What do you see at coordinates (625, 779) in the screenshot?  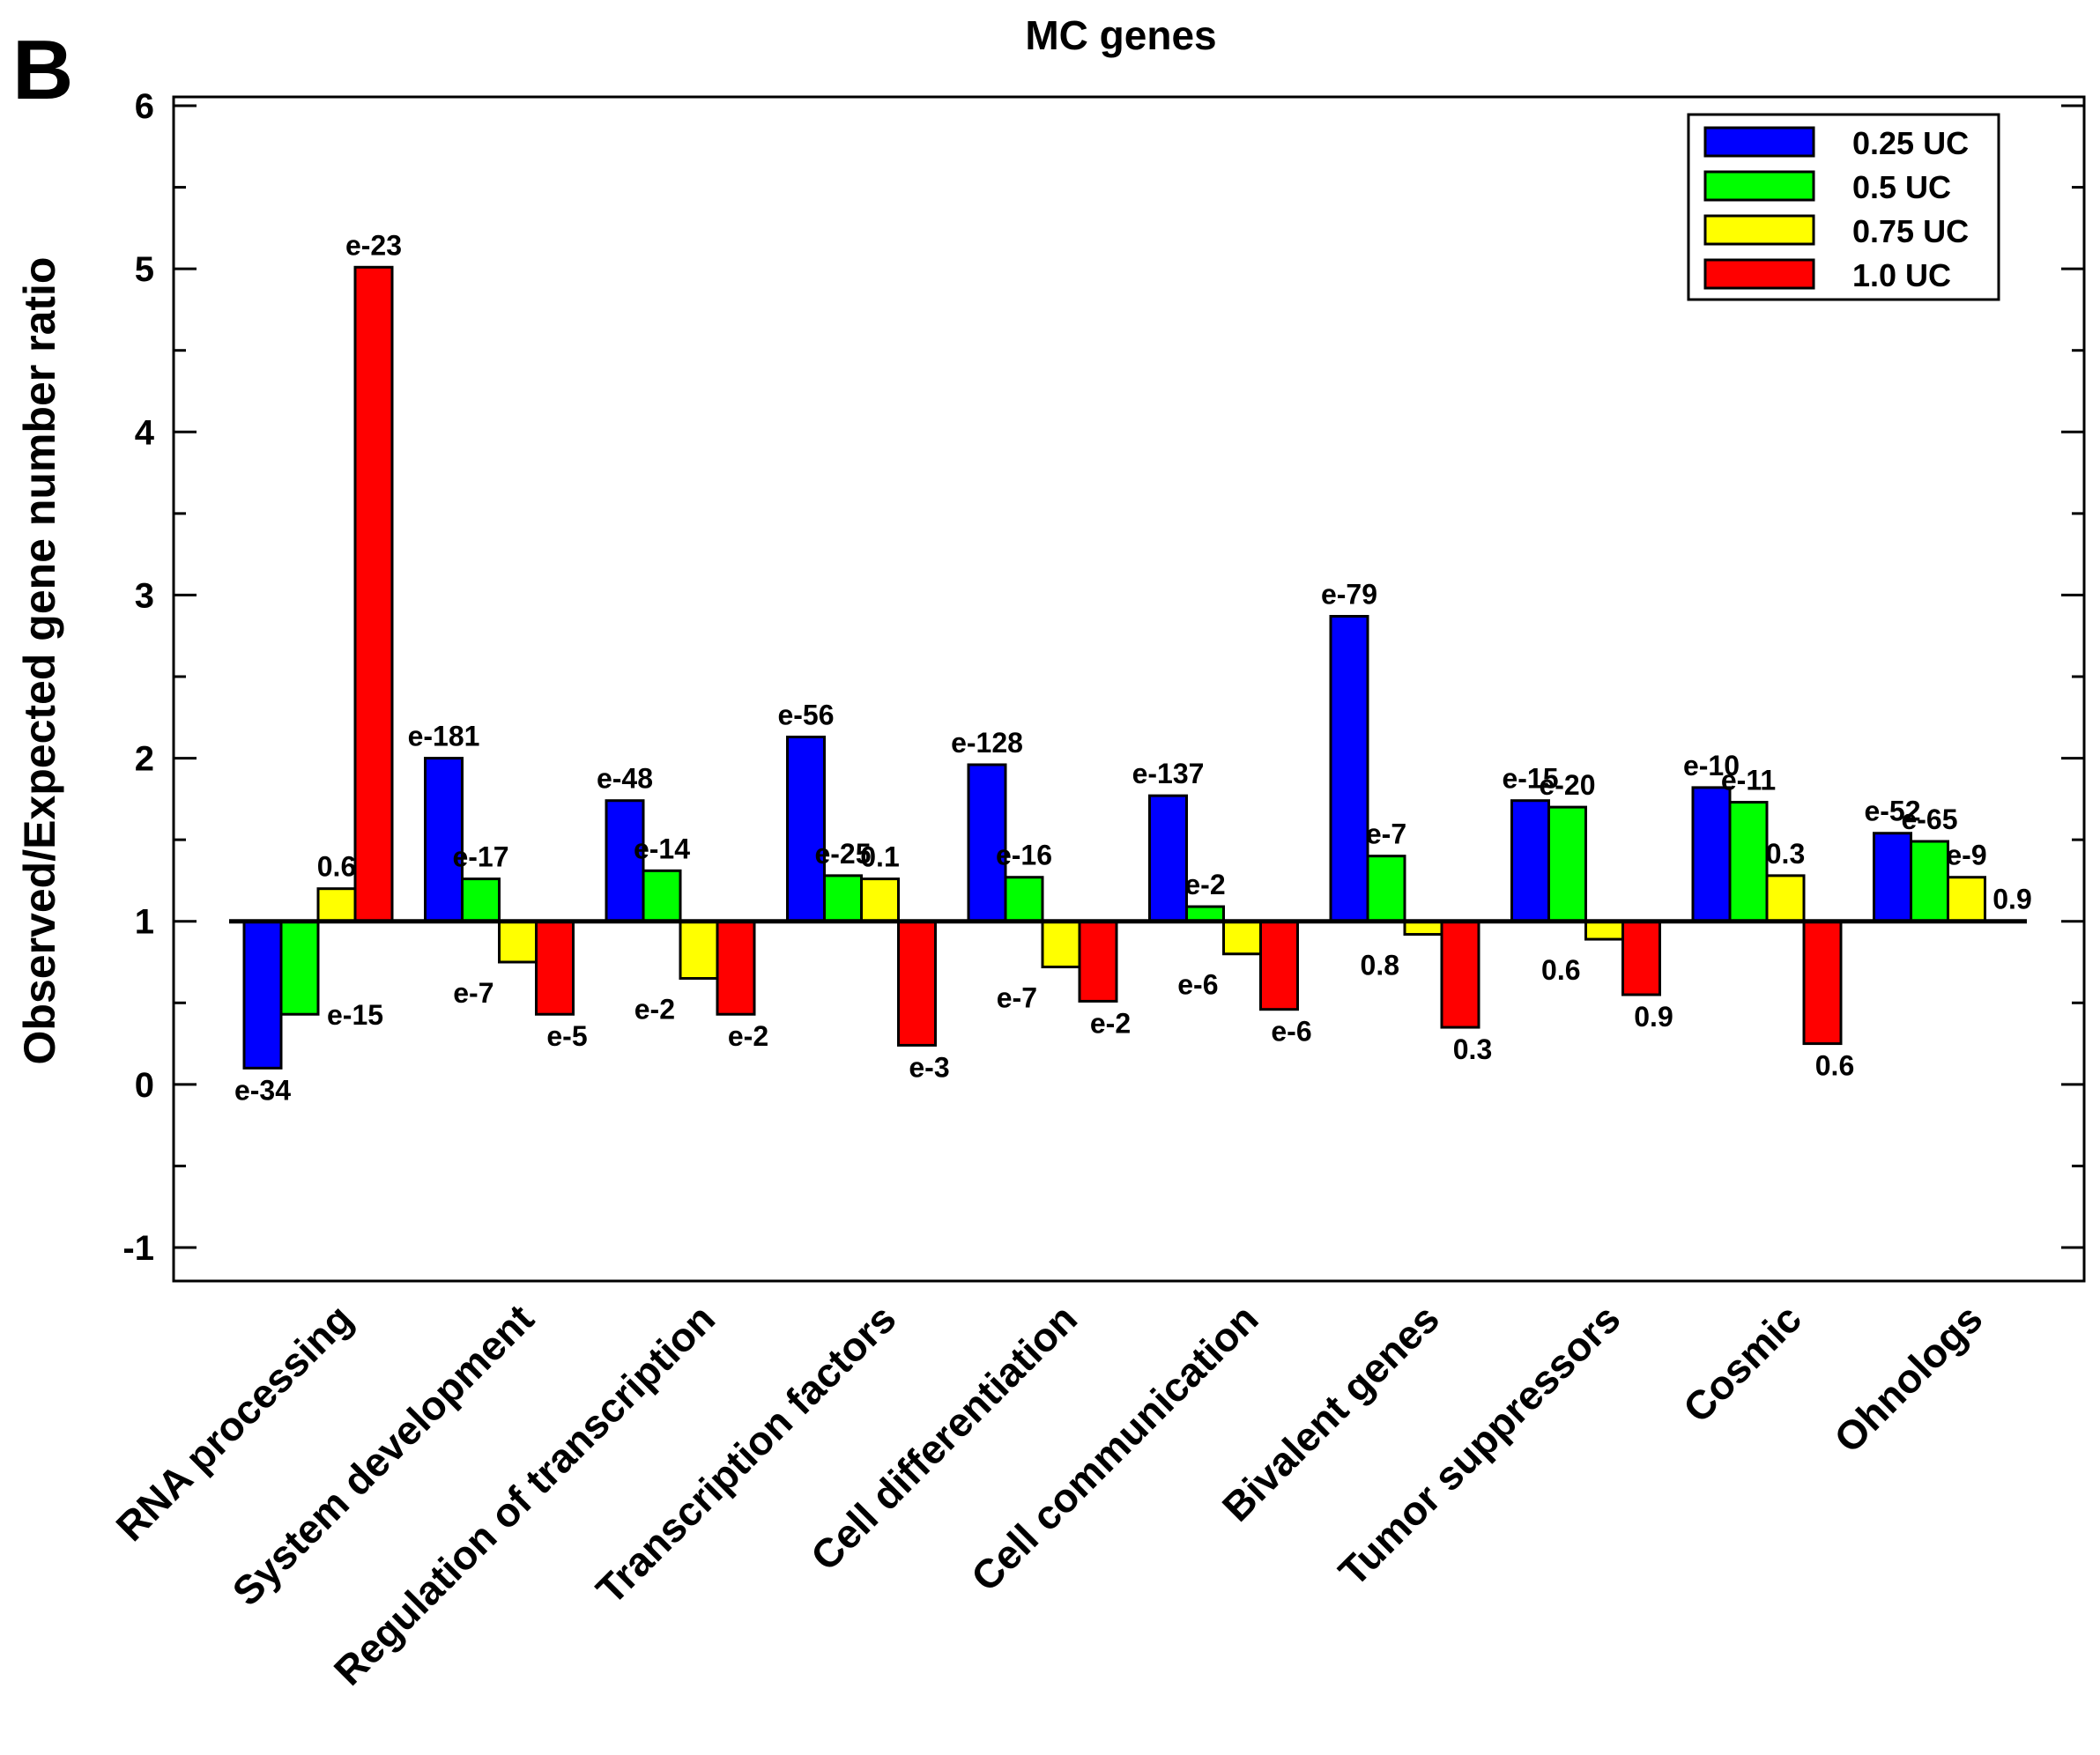 I see `bar-label: e-48` at bounding box center [625, 779].